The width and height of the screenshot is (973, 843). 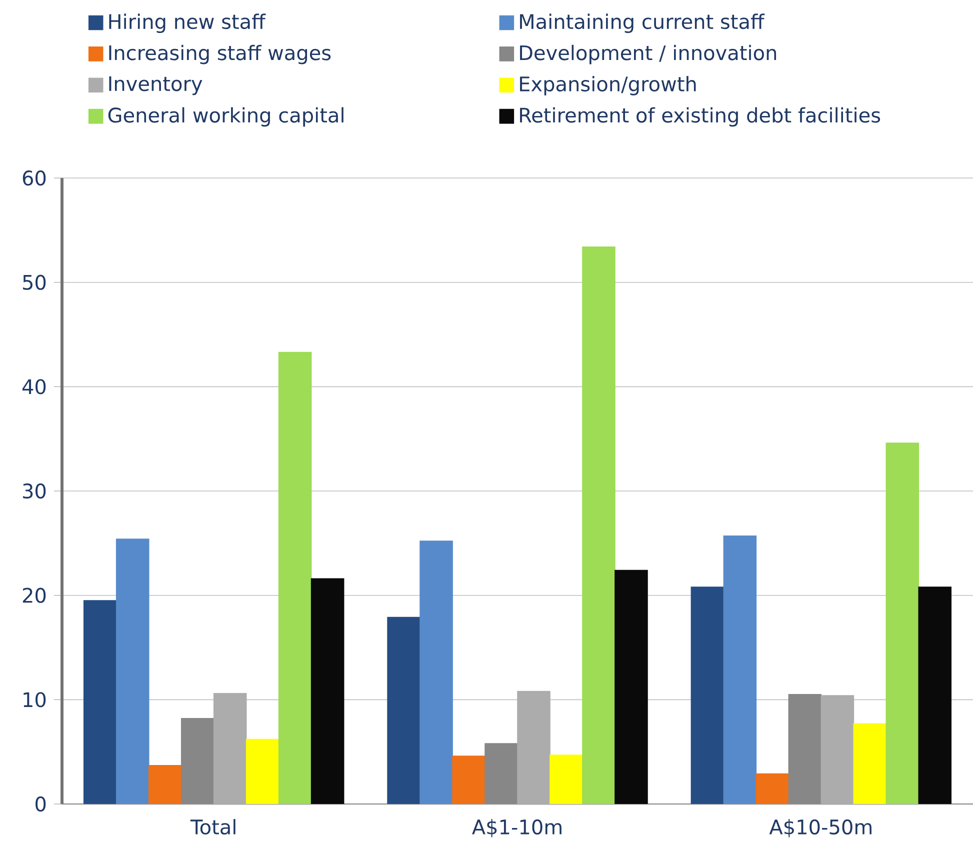 What do you see at coordinates (648, 54) in the screenshot?
I see `legend-label: Development / innovation` at bounding box center [648, 54].